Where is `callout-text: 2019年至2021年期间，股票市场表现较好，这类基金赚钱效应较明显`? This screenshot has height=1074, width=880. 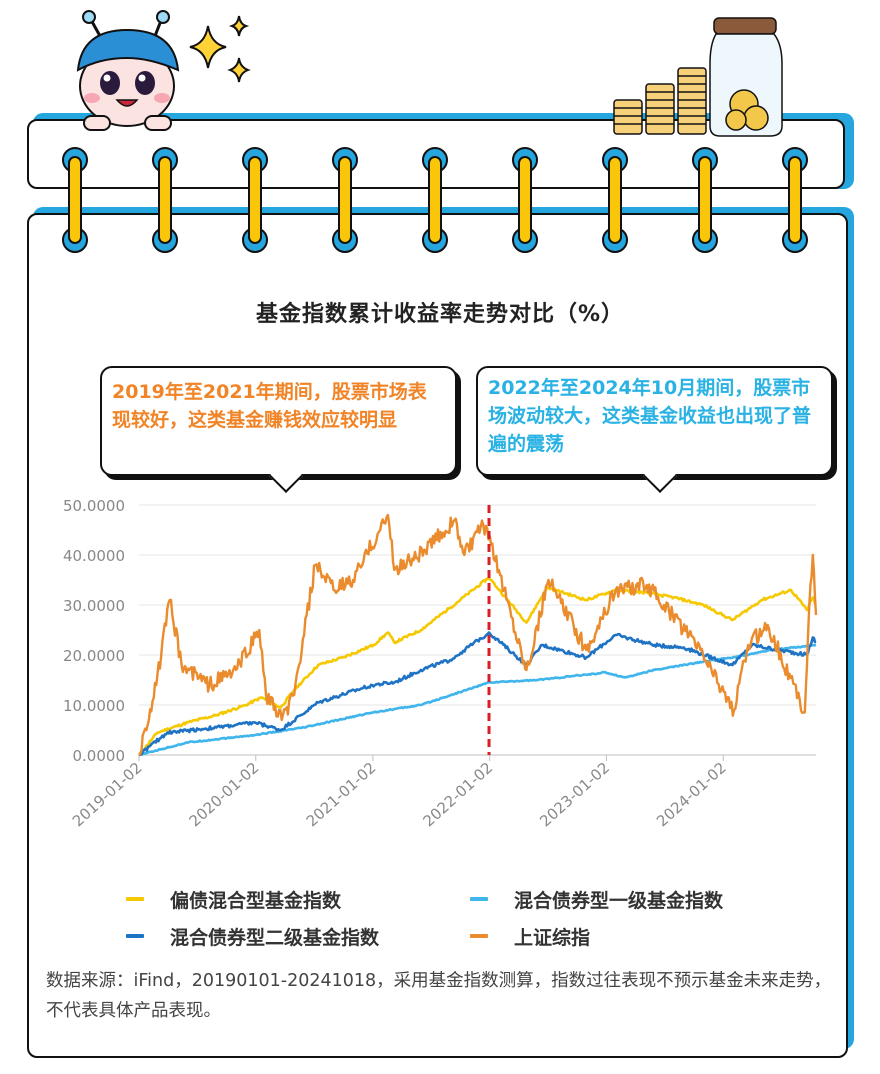
callout-text: 2019年至2021年期间，股票市场表现较好，这类基金赚钱效应较明显 is located at coordinates (269, 406).